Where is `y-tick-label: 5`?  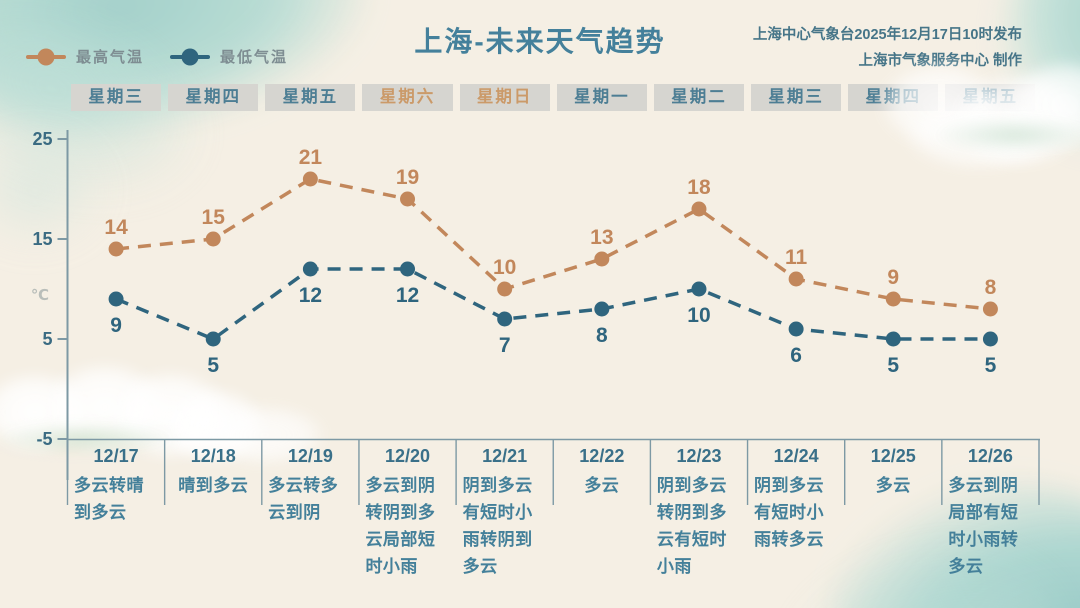
y-tick-label: 5 is located at coordinates (47, 339).